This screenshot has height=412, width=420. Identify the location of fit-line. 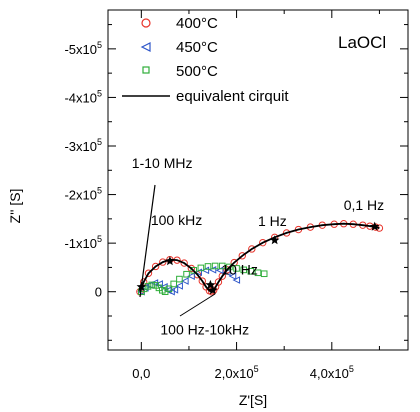
(259, 257).